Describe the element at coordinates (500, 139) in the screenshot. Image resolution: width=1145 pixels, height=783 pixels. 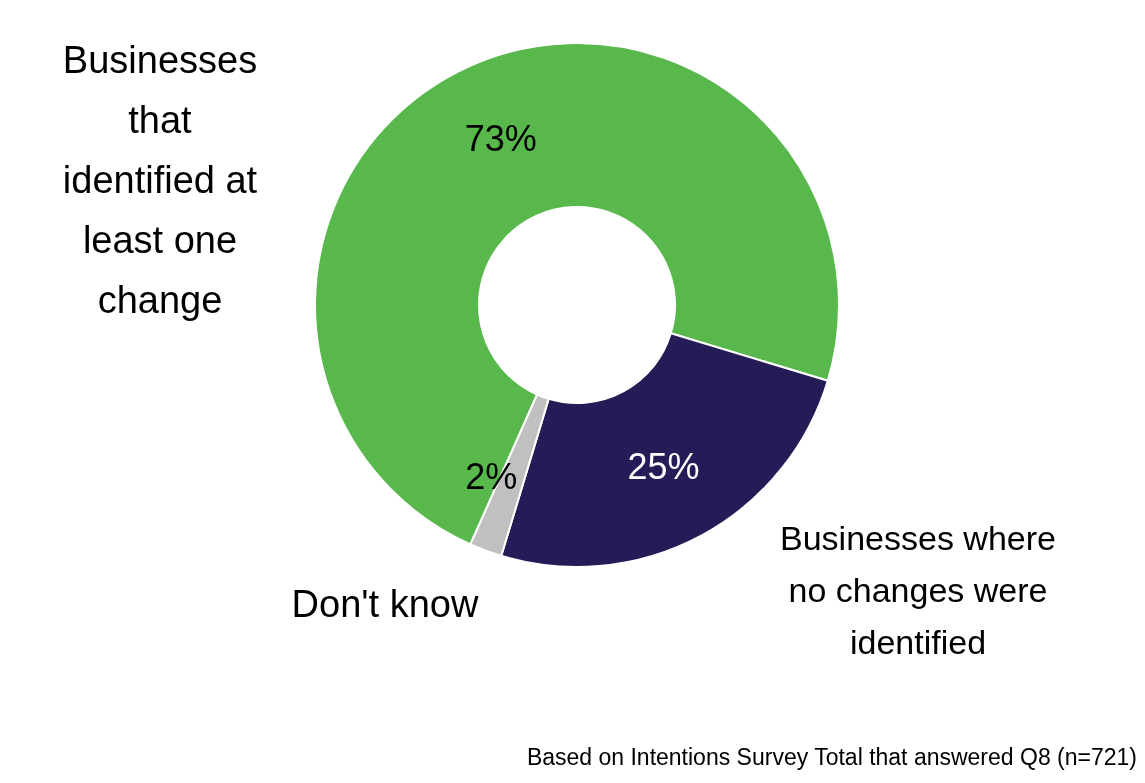
I see `data-label: 73%` at that location.